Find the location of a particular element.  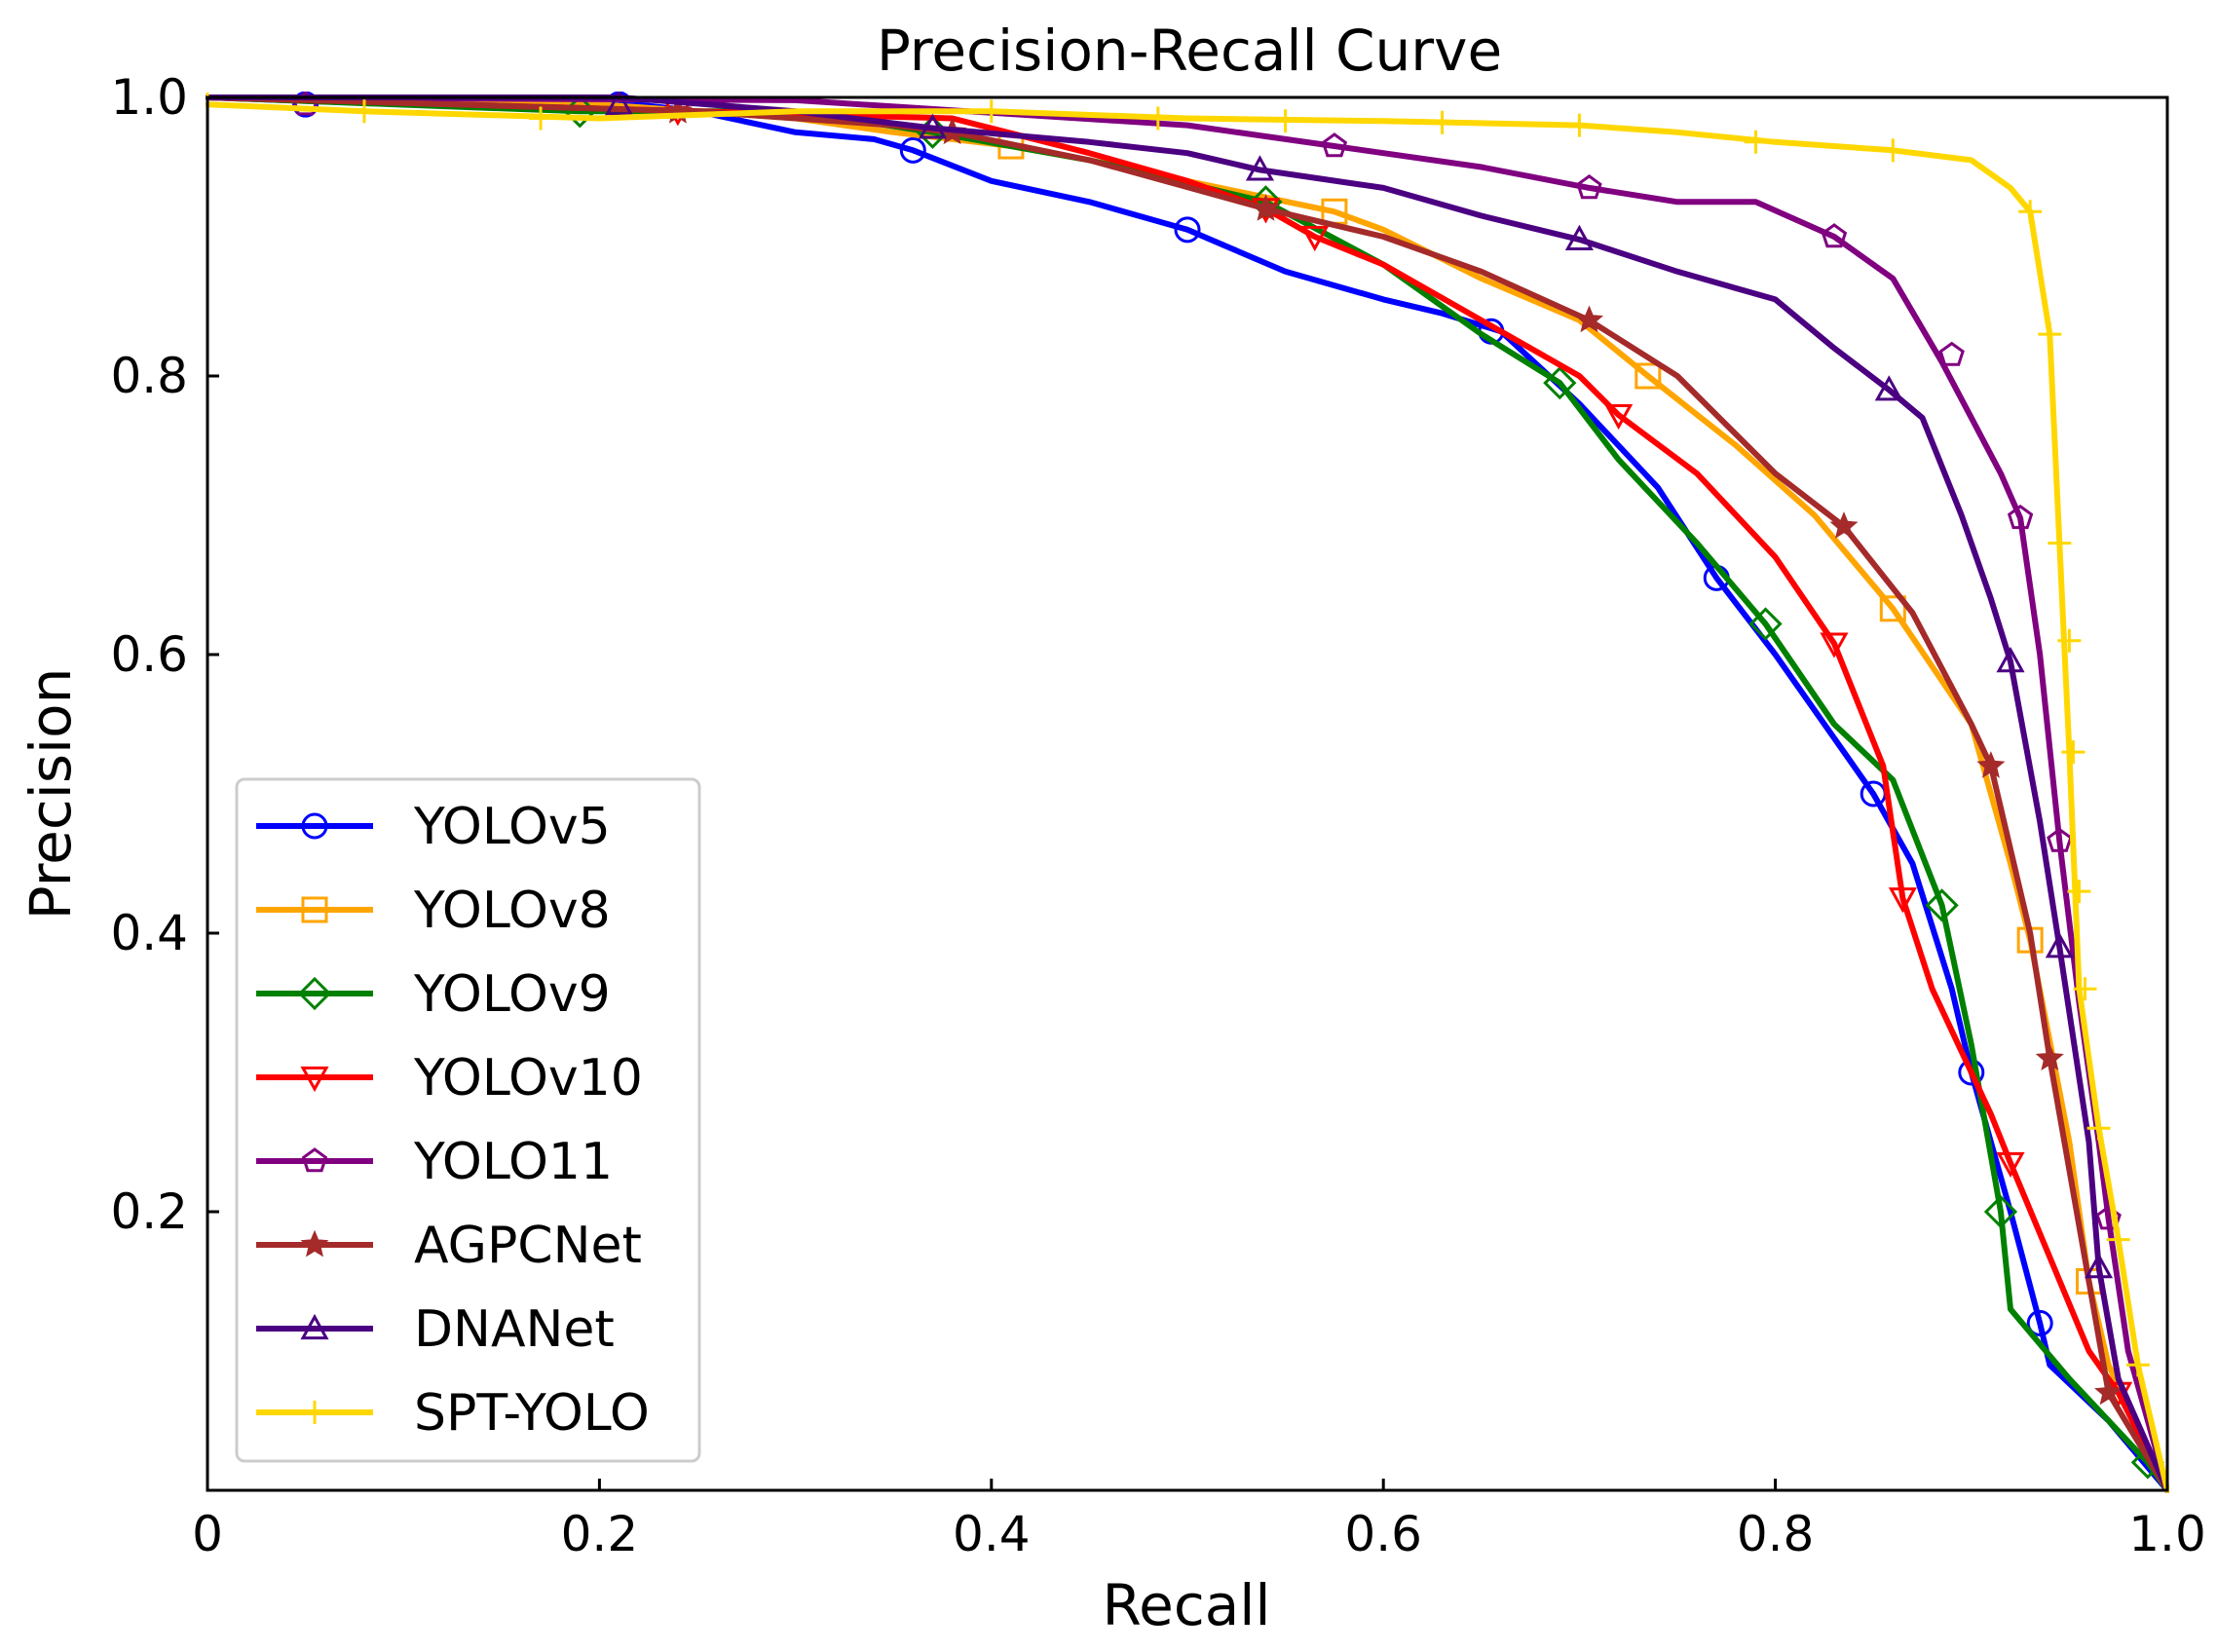

legend-item-agpcnet: AGPCNet is located at coordinates (449, 1246).